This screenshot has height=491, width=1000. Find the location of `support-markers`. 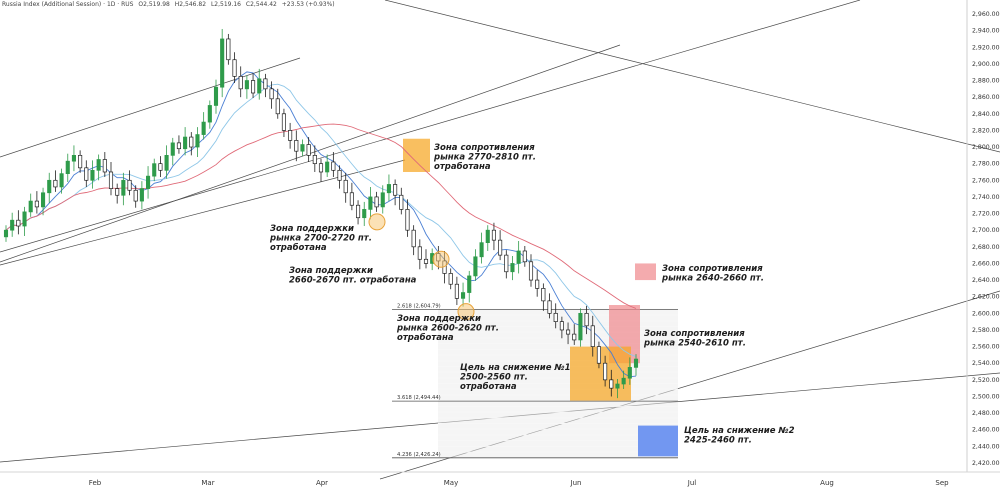

support-markers is located at coordinates (421, 267).